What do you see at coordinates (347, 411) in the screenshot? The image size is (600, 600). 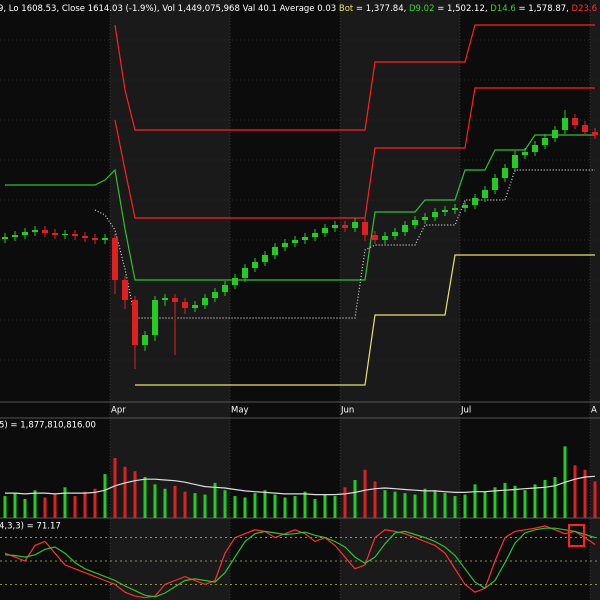 I see `x-tick-label: Jun` at bounding box center [347, 411].